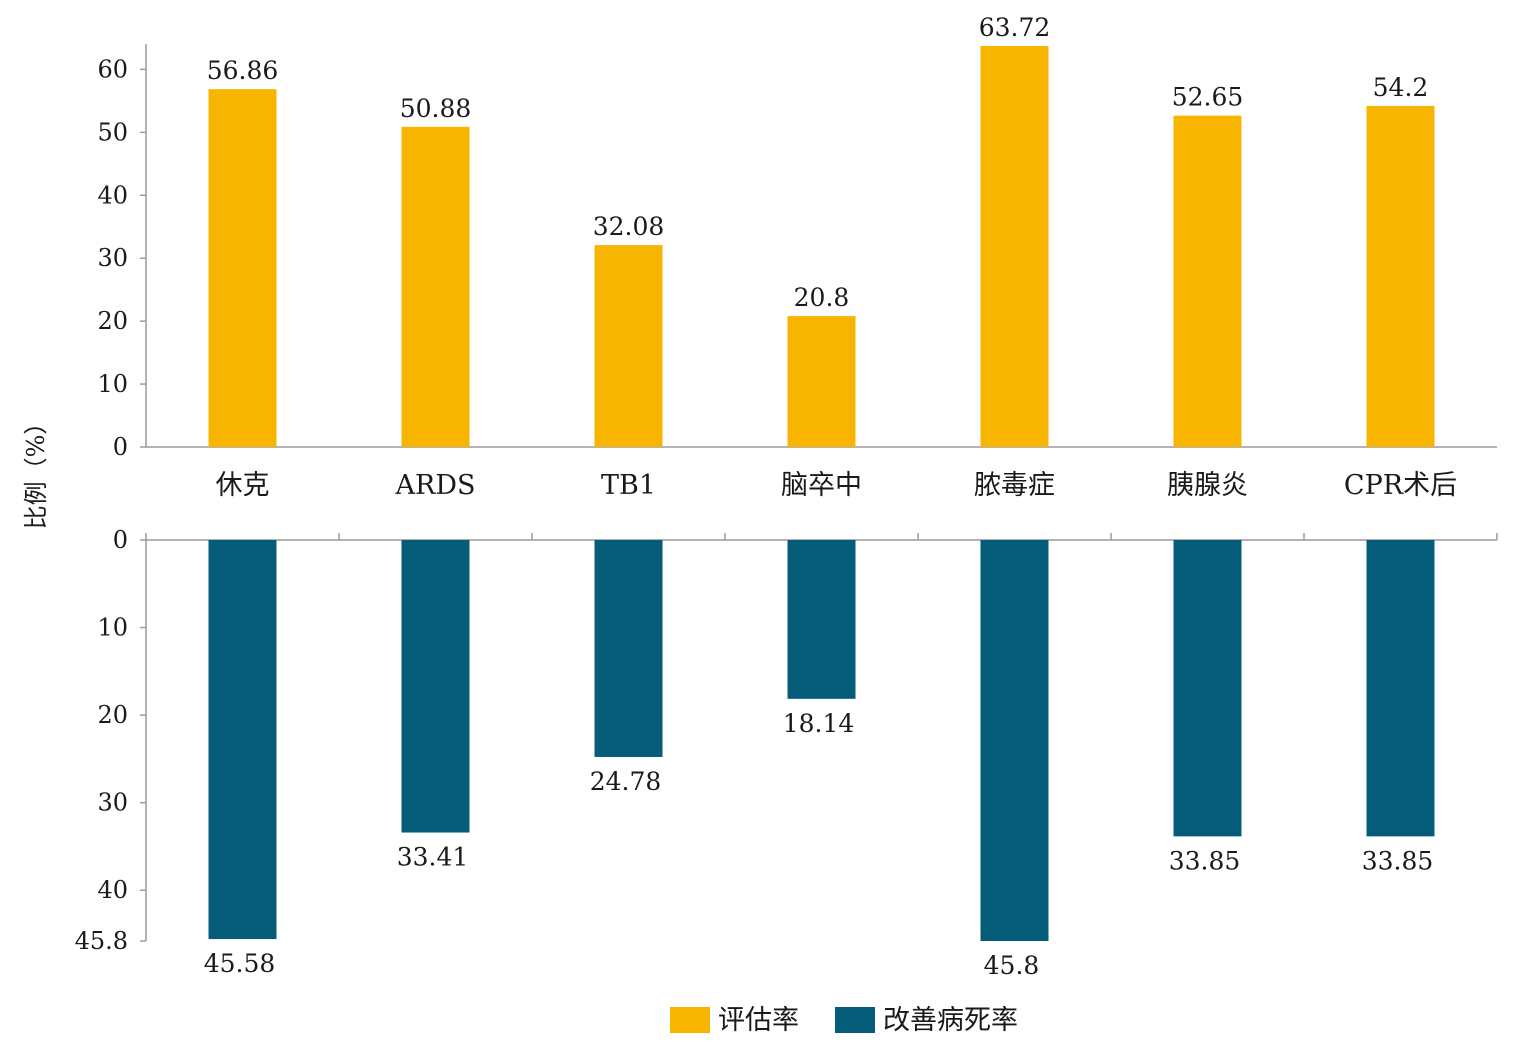  What do you see at coordinates (1401, 87) in the screenshot?
I see `assessment-rate-data-label: 54.2` at bounding box center [1401, 87].